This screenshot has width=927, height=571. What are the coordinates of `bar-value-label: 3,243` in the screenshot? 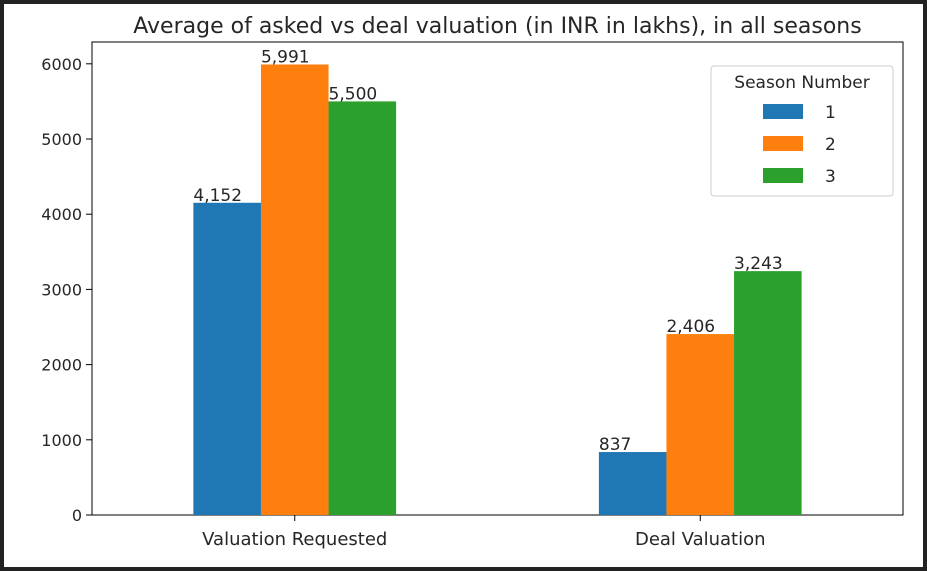 It's located at (758, 264).